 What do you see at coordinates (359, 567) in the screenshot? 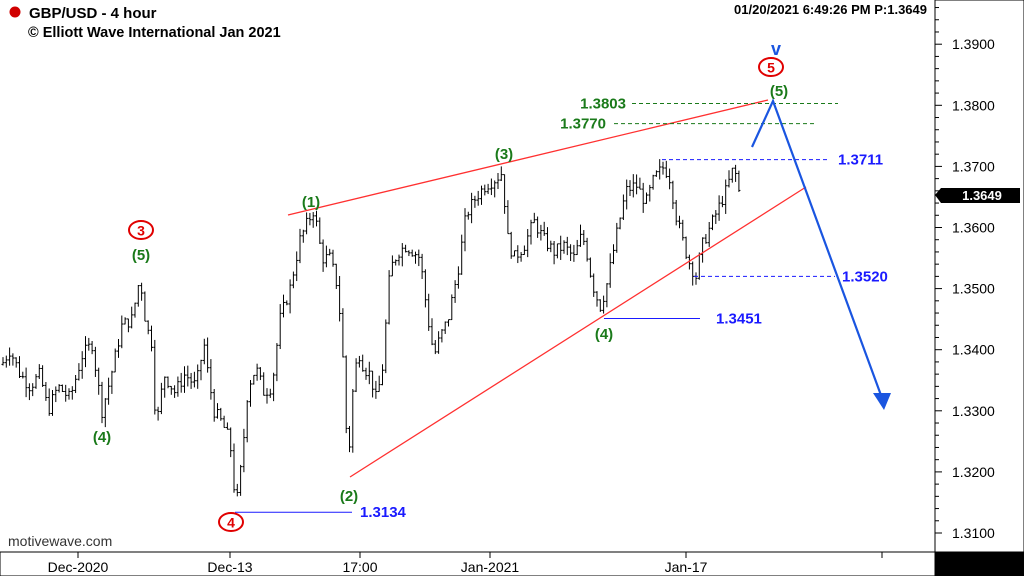
I see `x-tick-label: 17:00` at bounding box center [359, 567].